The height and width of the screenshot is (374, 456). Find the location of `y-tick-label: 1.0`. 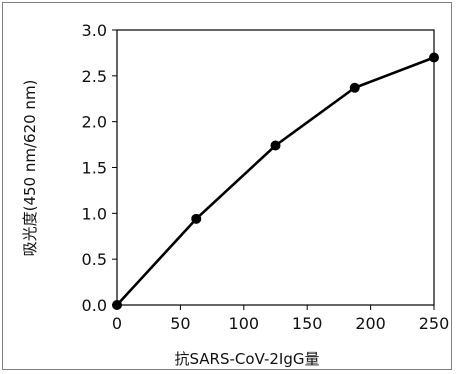

y-tick-label: 1.0 is located at coordinates (94, 213).